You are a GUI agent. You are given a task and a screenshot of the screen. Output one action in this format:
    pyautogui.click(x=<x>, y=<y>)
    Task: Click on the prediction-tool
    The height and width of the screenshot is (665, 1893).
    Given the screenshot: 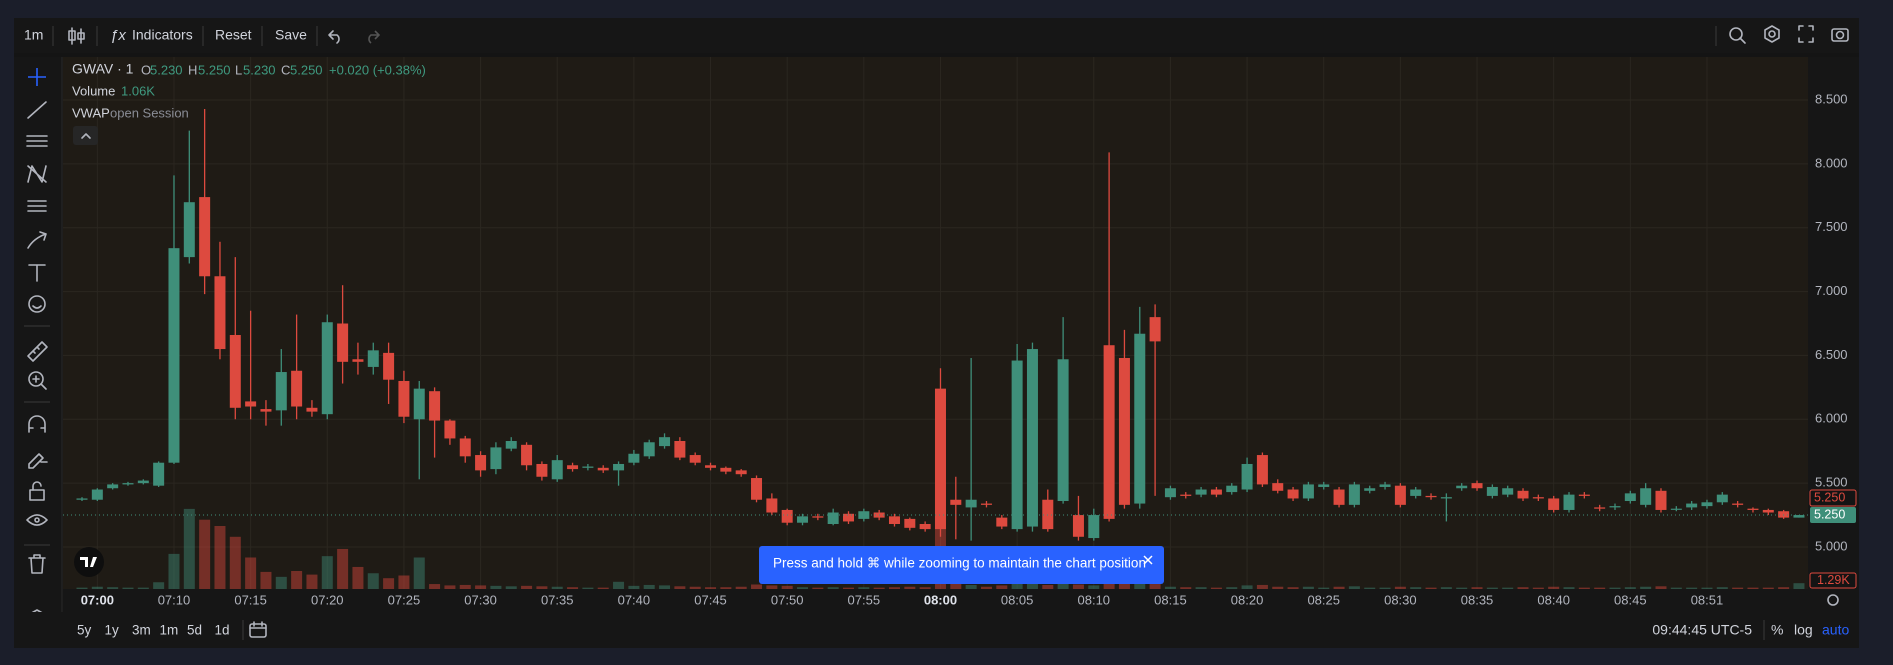 What is the action you would take?
    pyautogui.click(x=37, y=206)
    